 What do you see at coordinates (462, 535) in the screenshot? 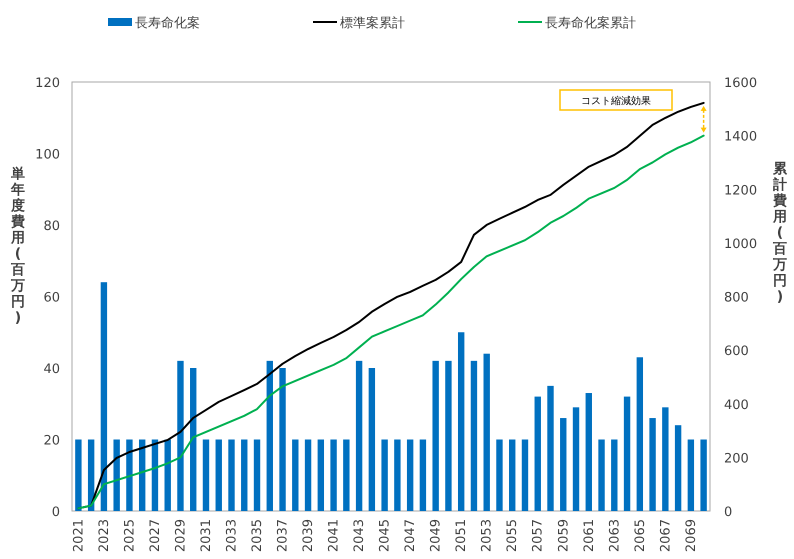
I see `x-tick-label: 2051` at bounding box center [462, 535].